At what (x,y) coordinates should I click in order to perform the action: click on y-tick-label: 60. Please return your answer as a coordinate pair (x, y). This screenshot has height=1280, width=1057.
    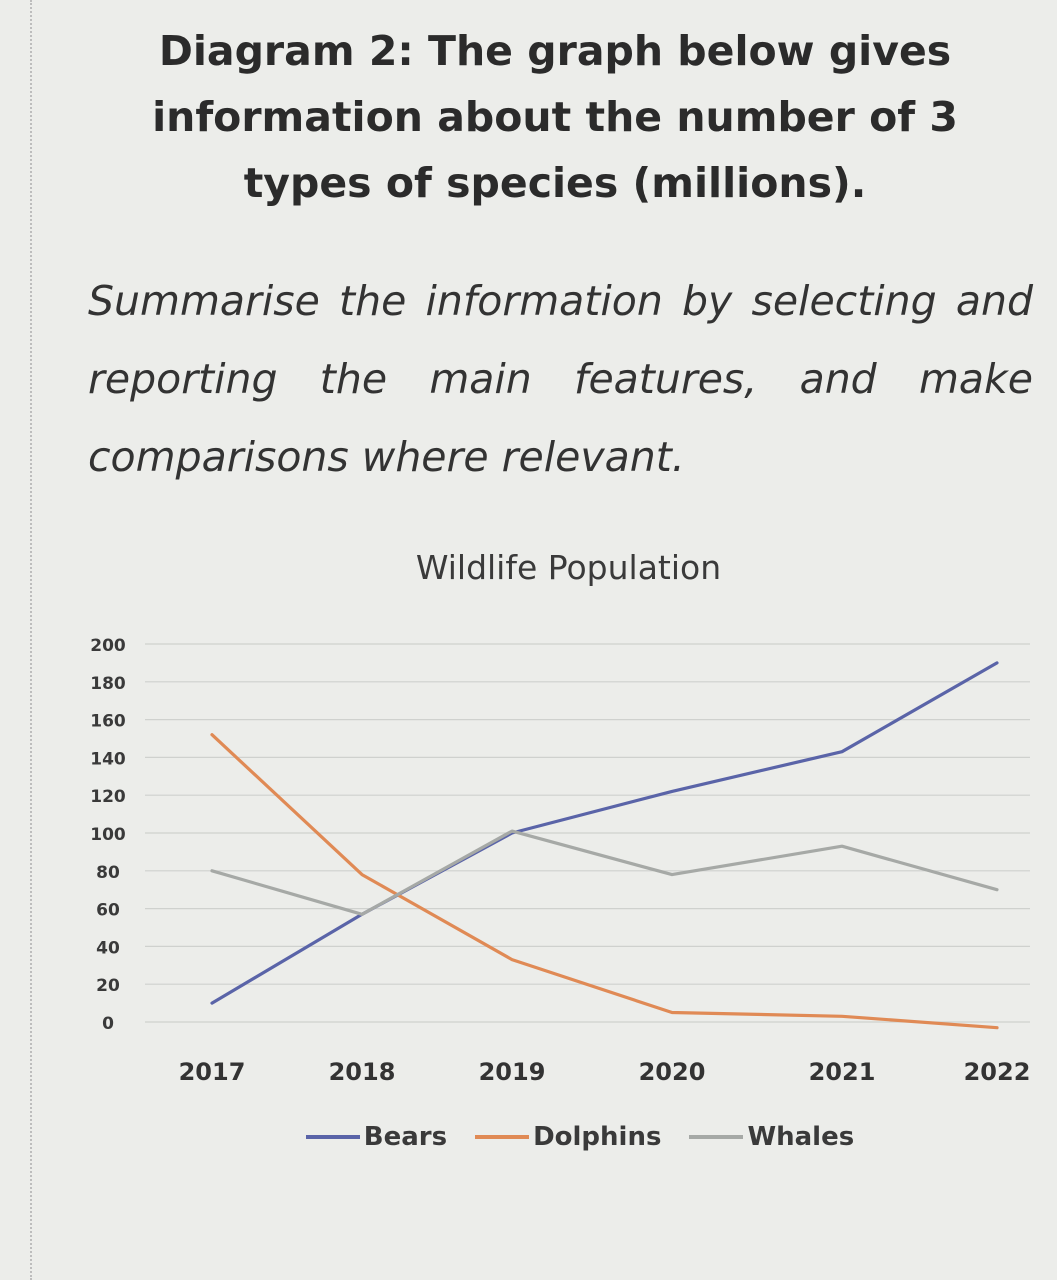
    Looking at the image, I should click on (108, 911).